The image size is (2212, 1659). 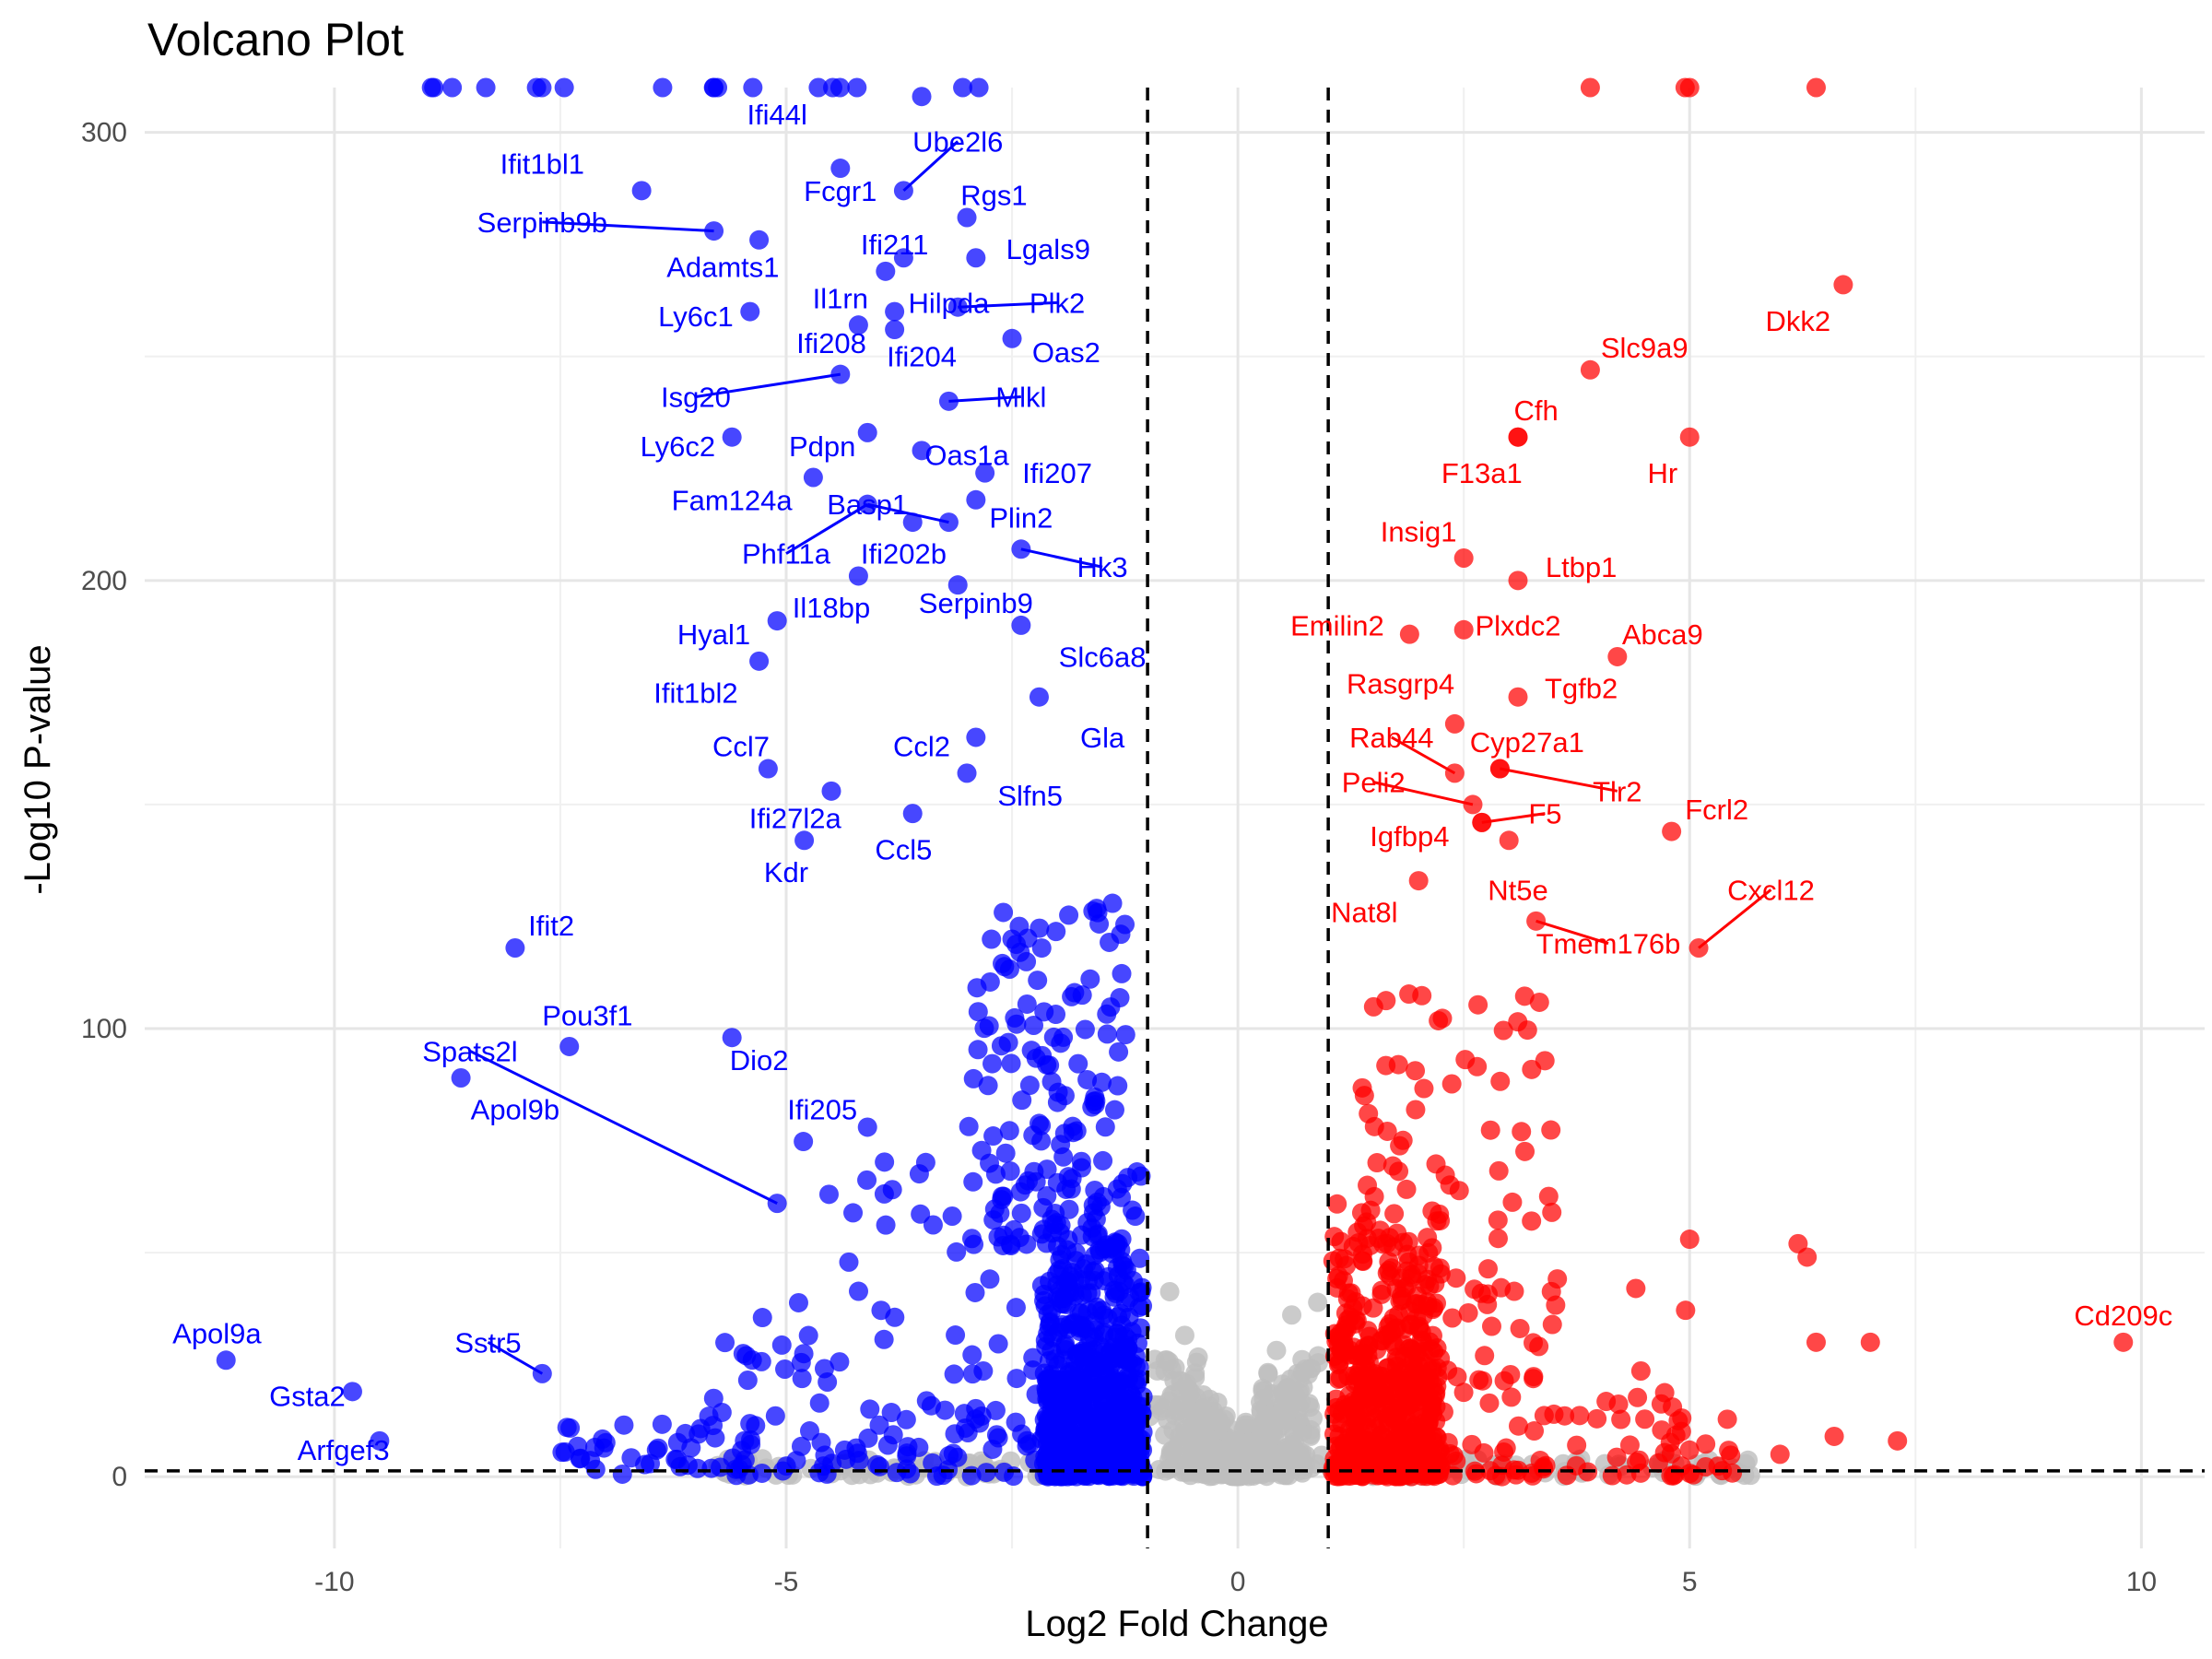 I want to click on x-tick-label: -10, so click(x=334, y=1582).